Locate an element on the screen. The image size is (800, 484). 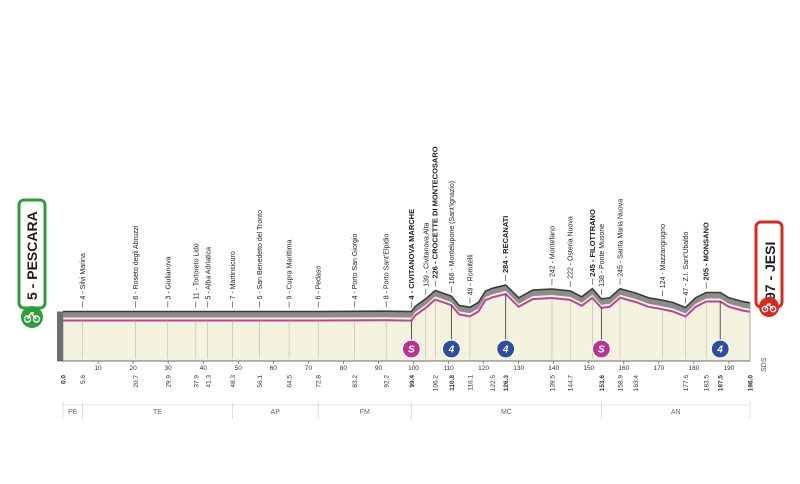
km-scale-label-14: 150 is located at coordinates (588, 368).